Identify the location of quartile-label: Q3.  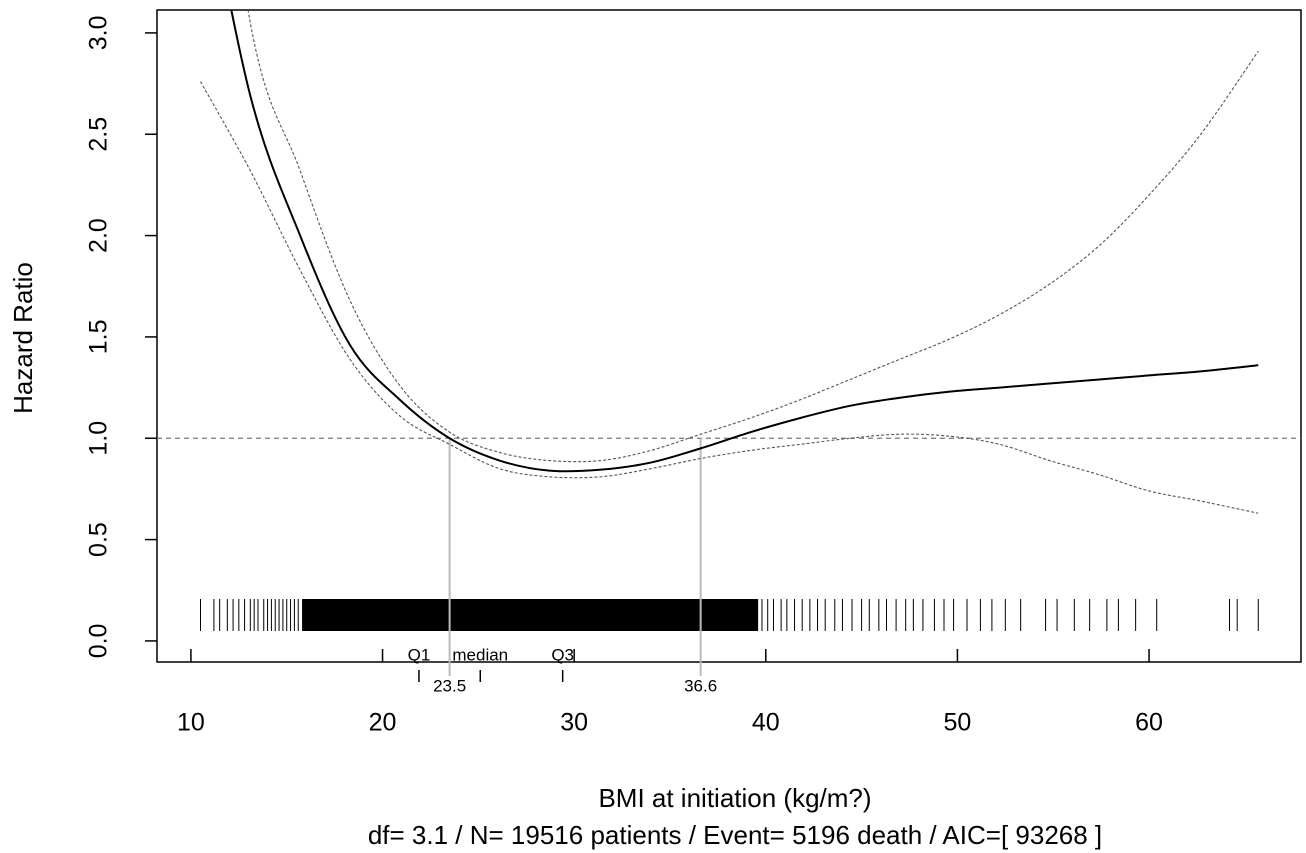
(562, 654).